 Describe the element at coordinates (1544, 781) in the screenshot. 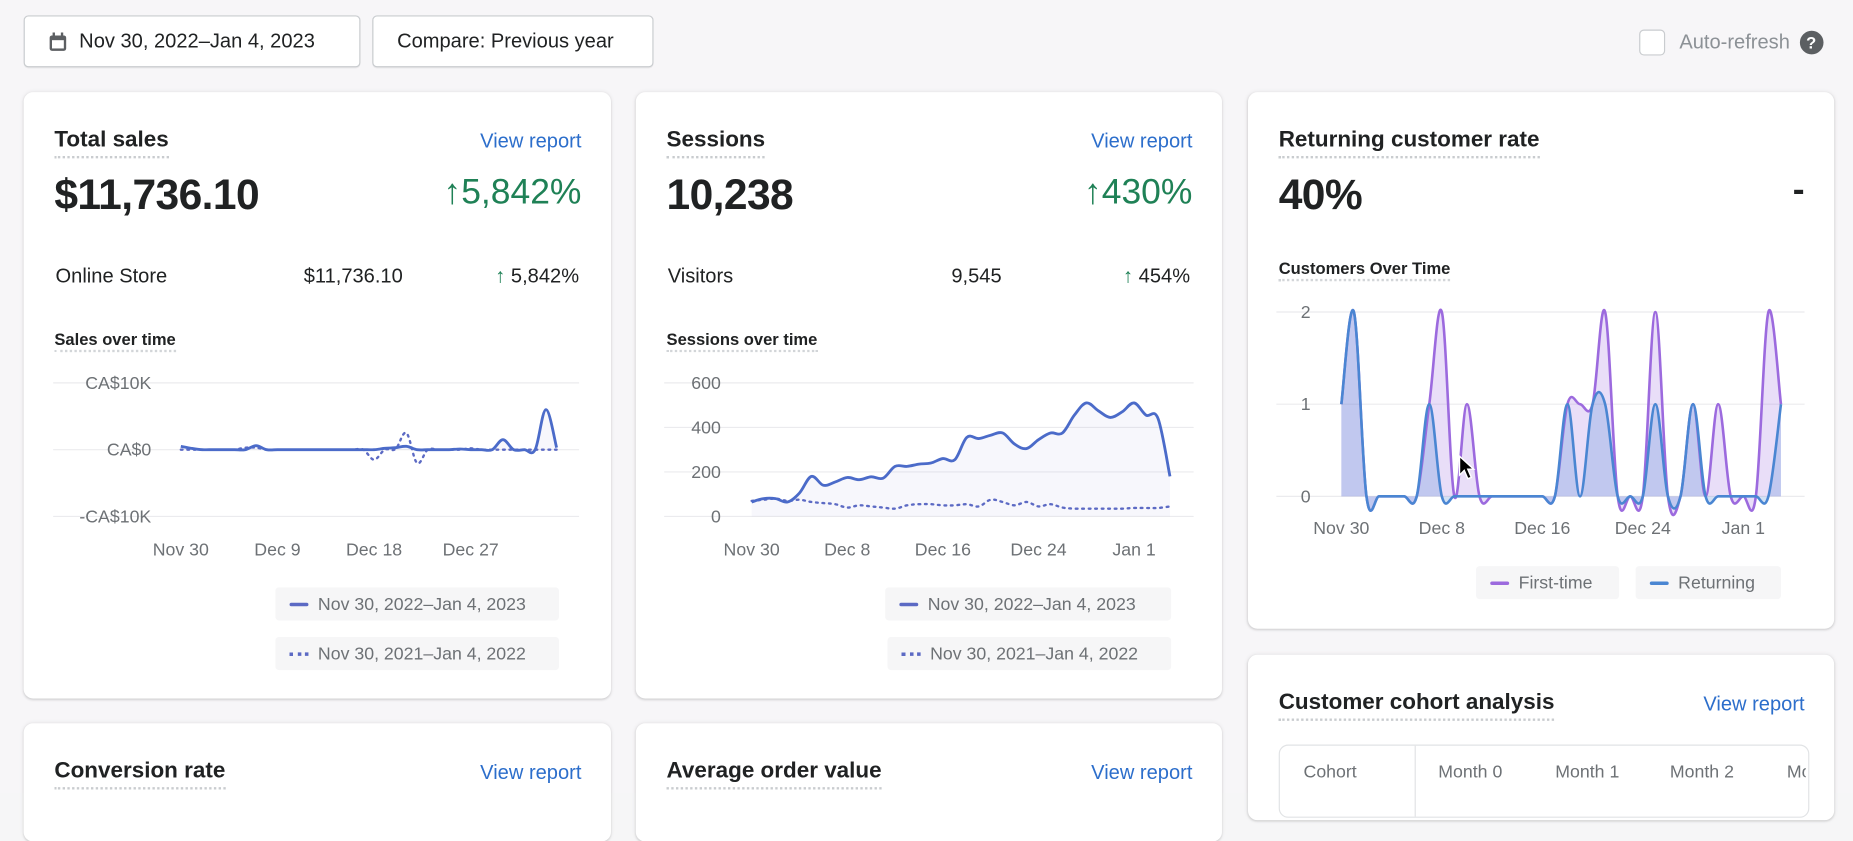

I see `cohort-table: Cohort Month 0 Month 1 Month 2 Mo` at that location.